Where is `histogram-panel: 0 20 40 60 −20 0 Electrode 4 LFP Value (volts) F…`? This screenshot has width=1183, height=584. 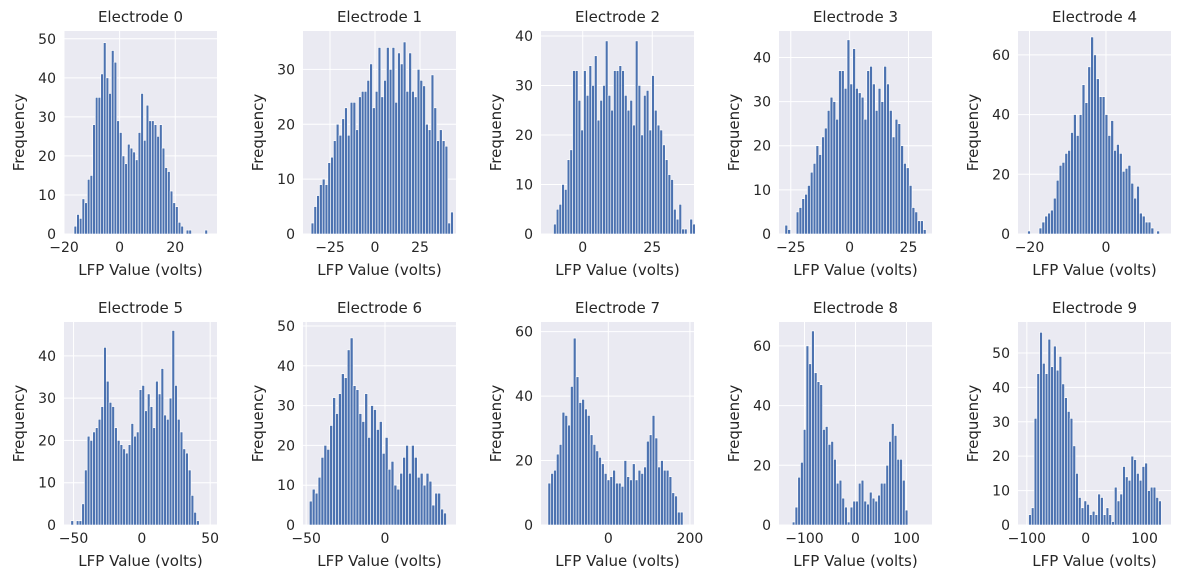
histogram-panel: 0 20 40 60 −20 0 Electrode 4 LFP Value (volts) F… is located at coordinates (1067, 143).